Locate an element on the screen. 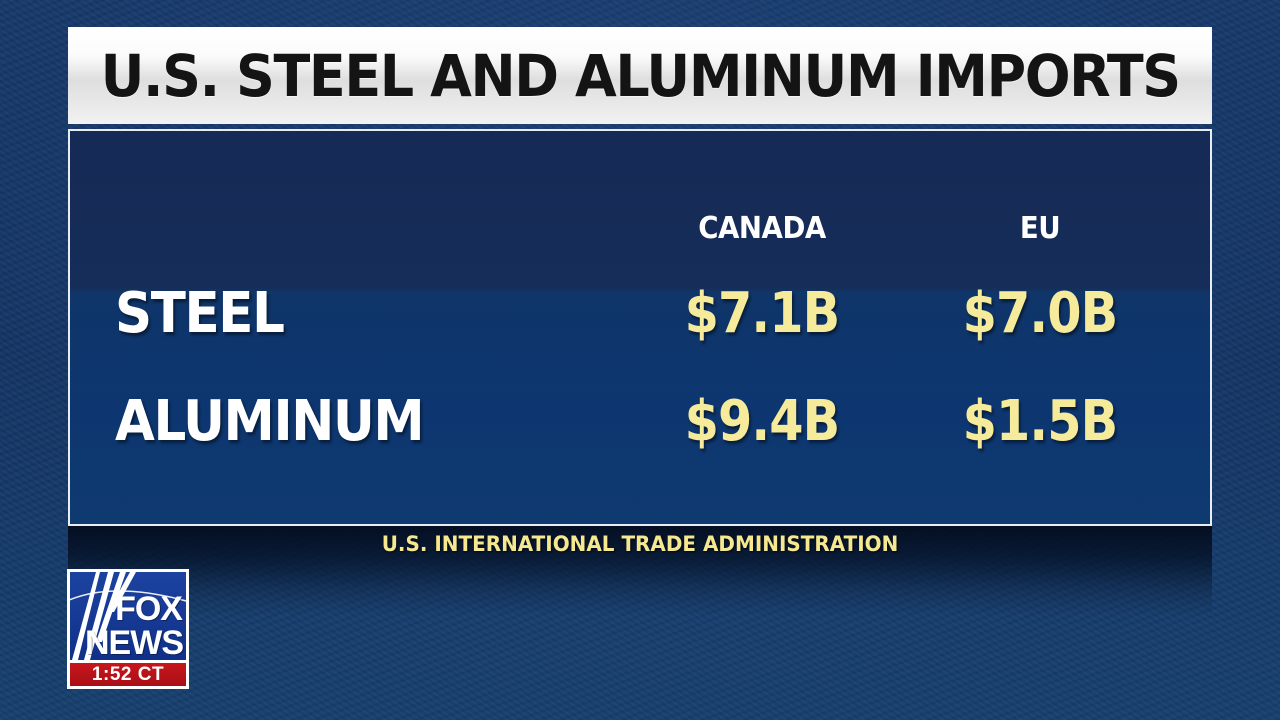  graphic-title: U.S. STEEL AND ALUMINUM IMPORTS is located at coordinates (640, 75).